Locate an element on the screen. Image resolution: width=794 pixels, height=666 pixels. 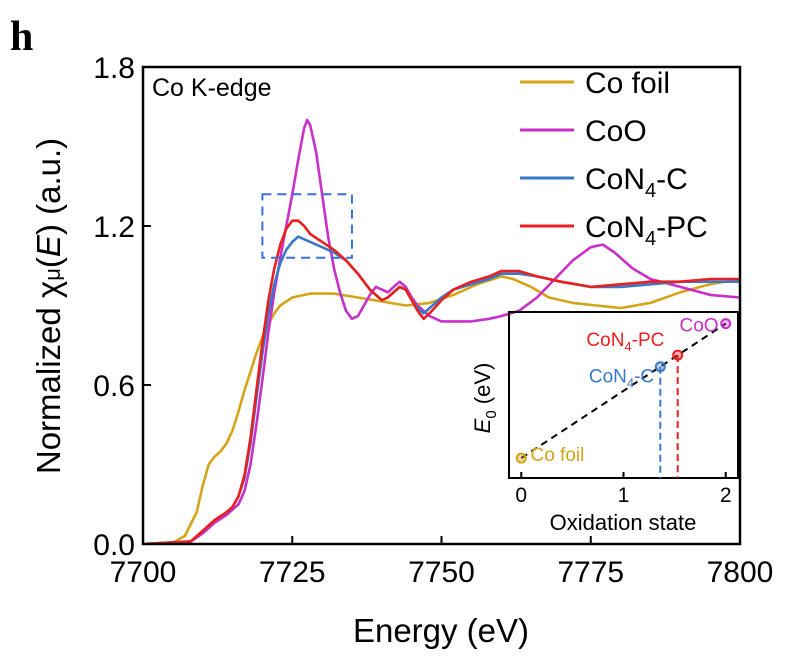
inset-x-tick-label: 1 is located at coordinates (624, 495).